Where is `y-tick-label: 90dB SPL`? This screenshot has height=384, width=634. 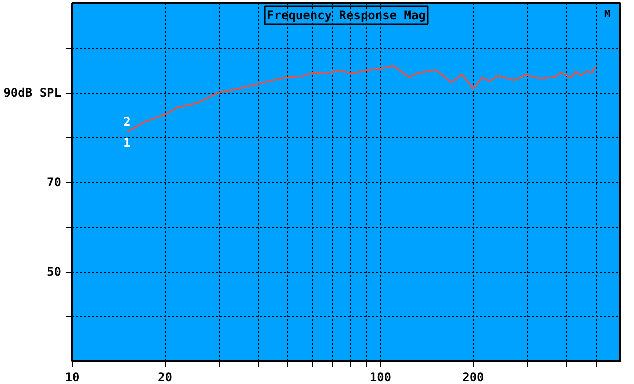
y-tick-label: 90dB SPL is located at coordinates (33, 93).